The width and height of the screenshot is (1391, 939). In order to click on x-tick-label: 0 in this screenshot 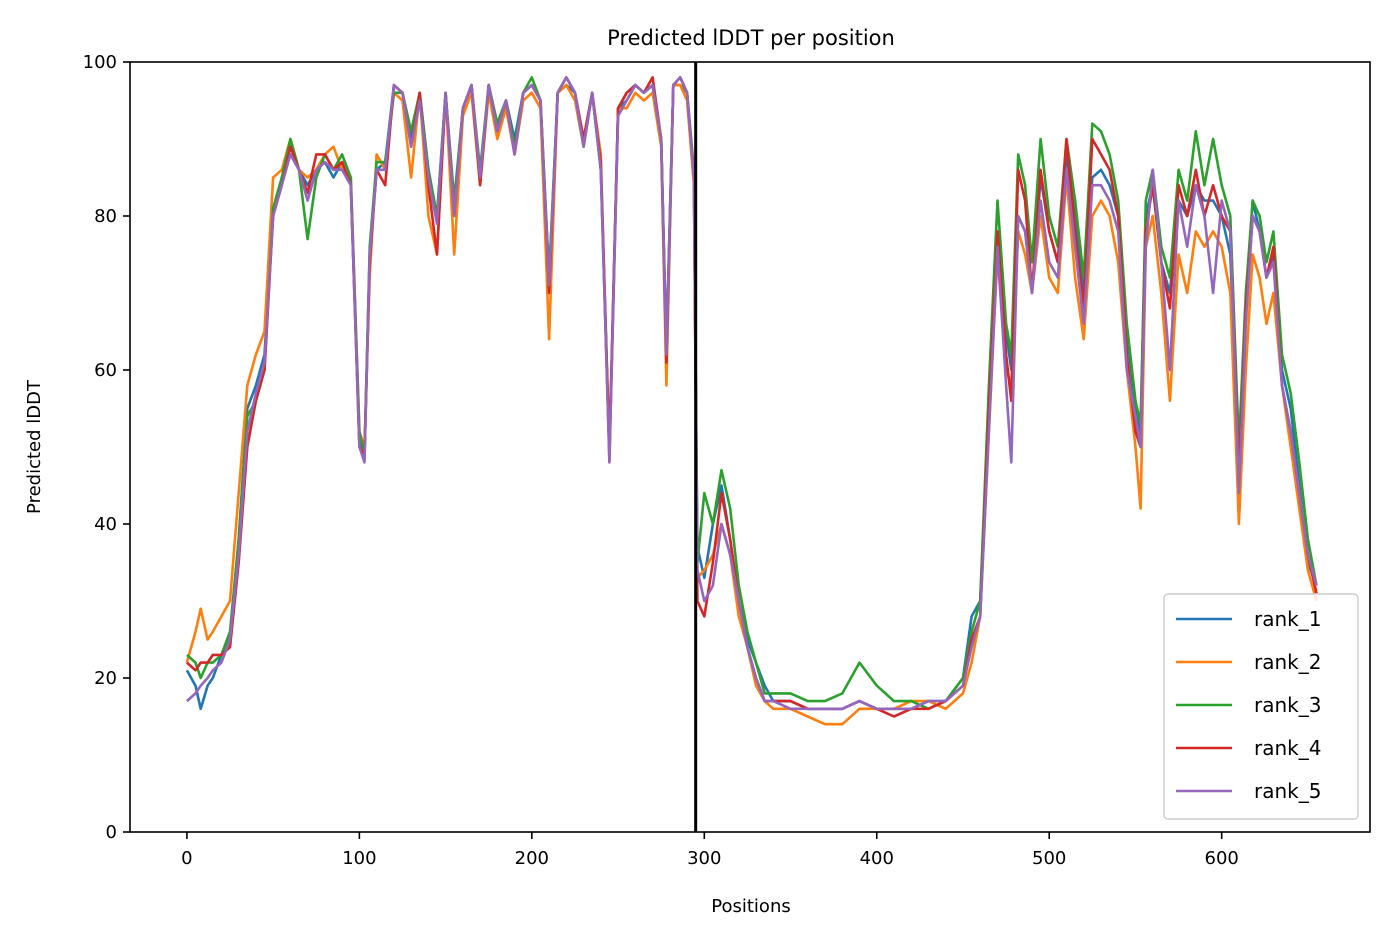, I will do `click(186, 858)`.